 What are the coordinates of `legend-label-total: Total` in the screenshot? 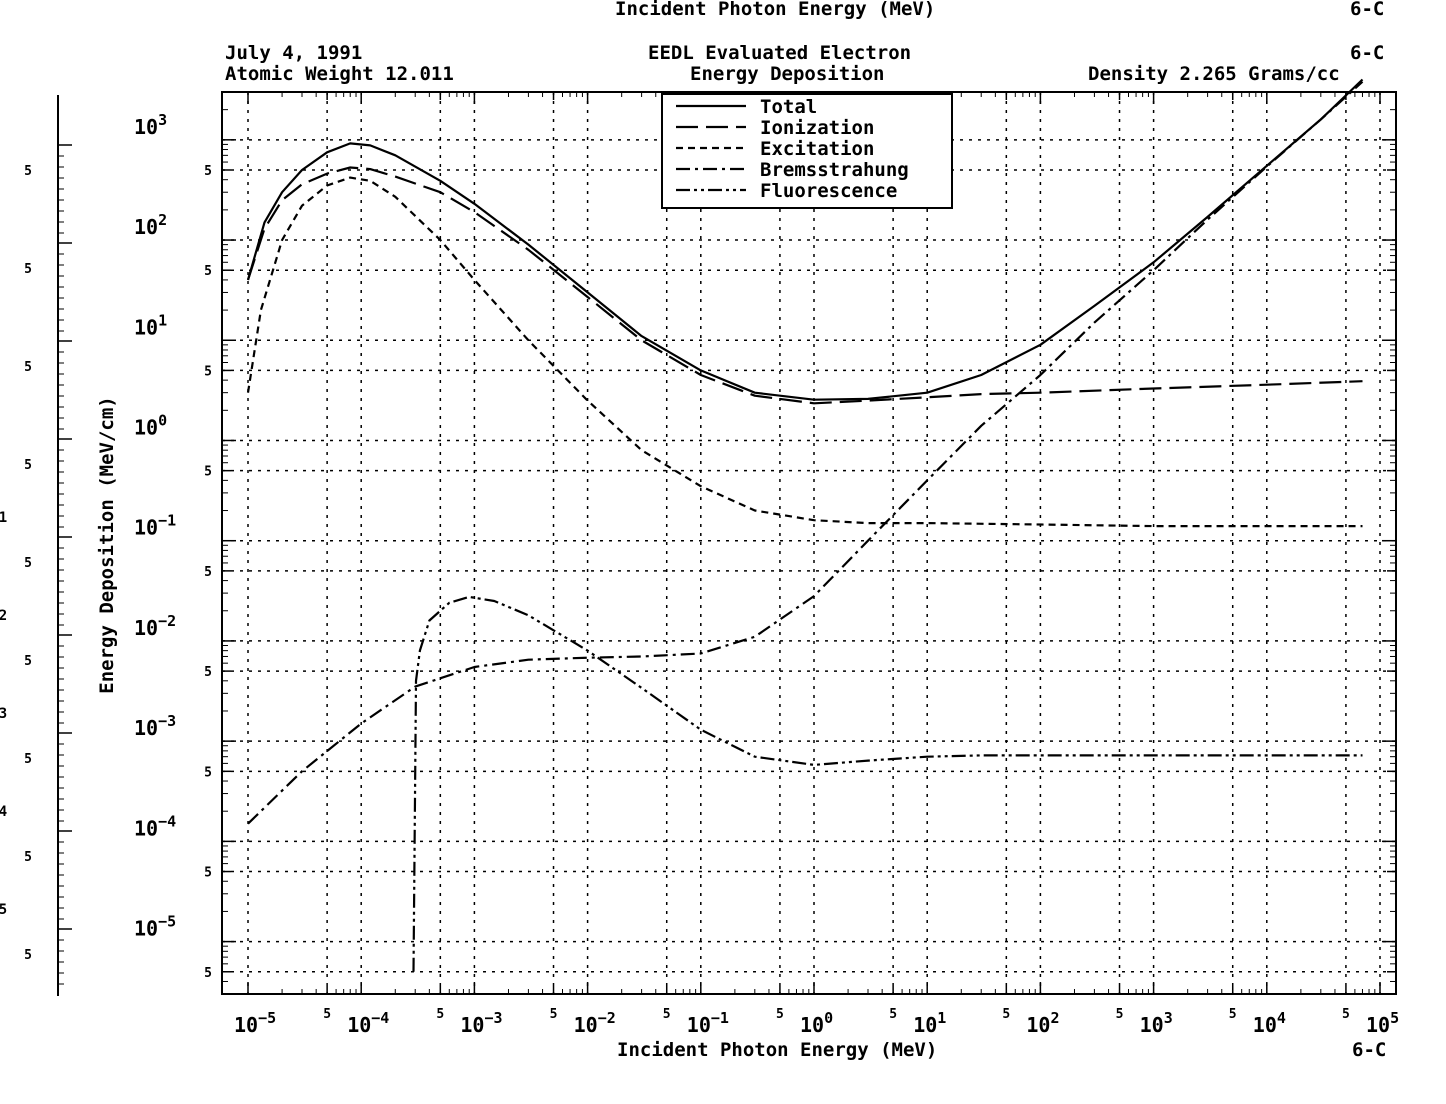 It's located at (788, 107).